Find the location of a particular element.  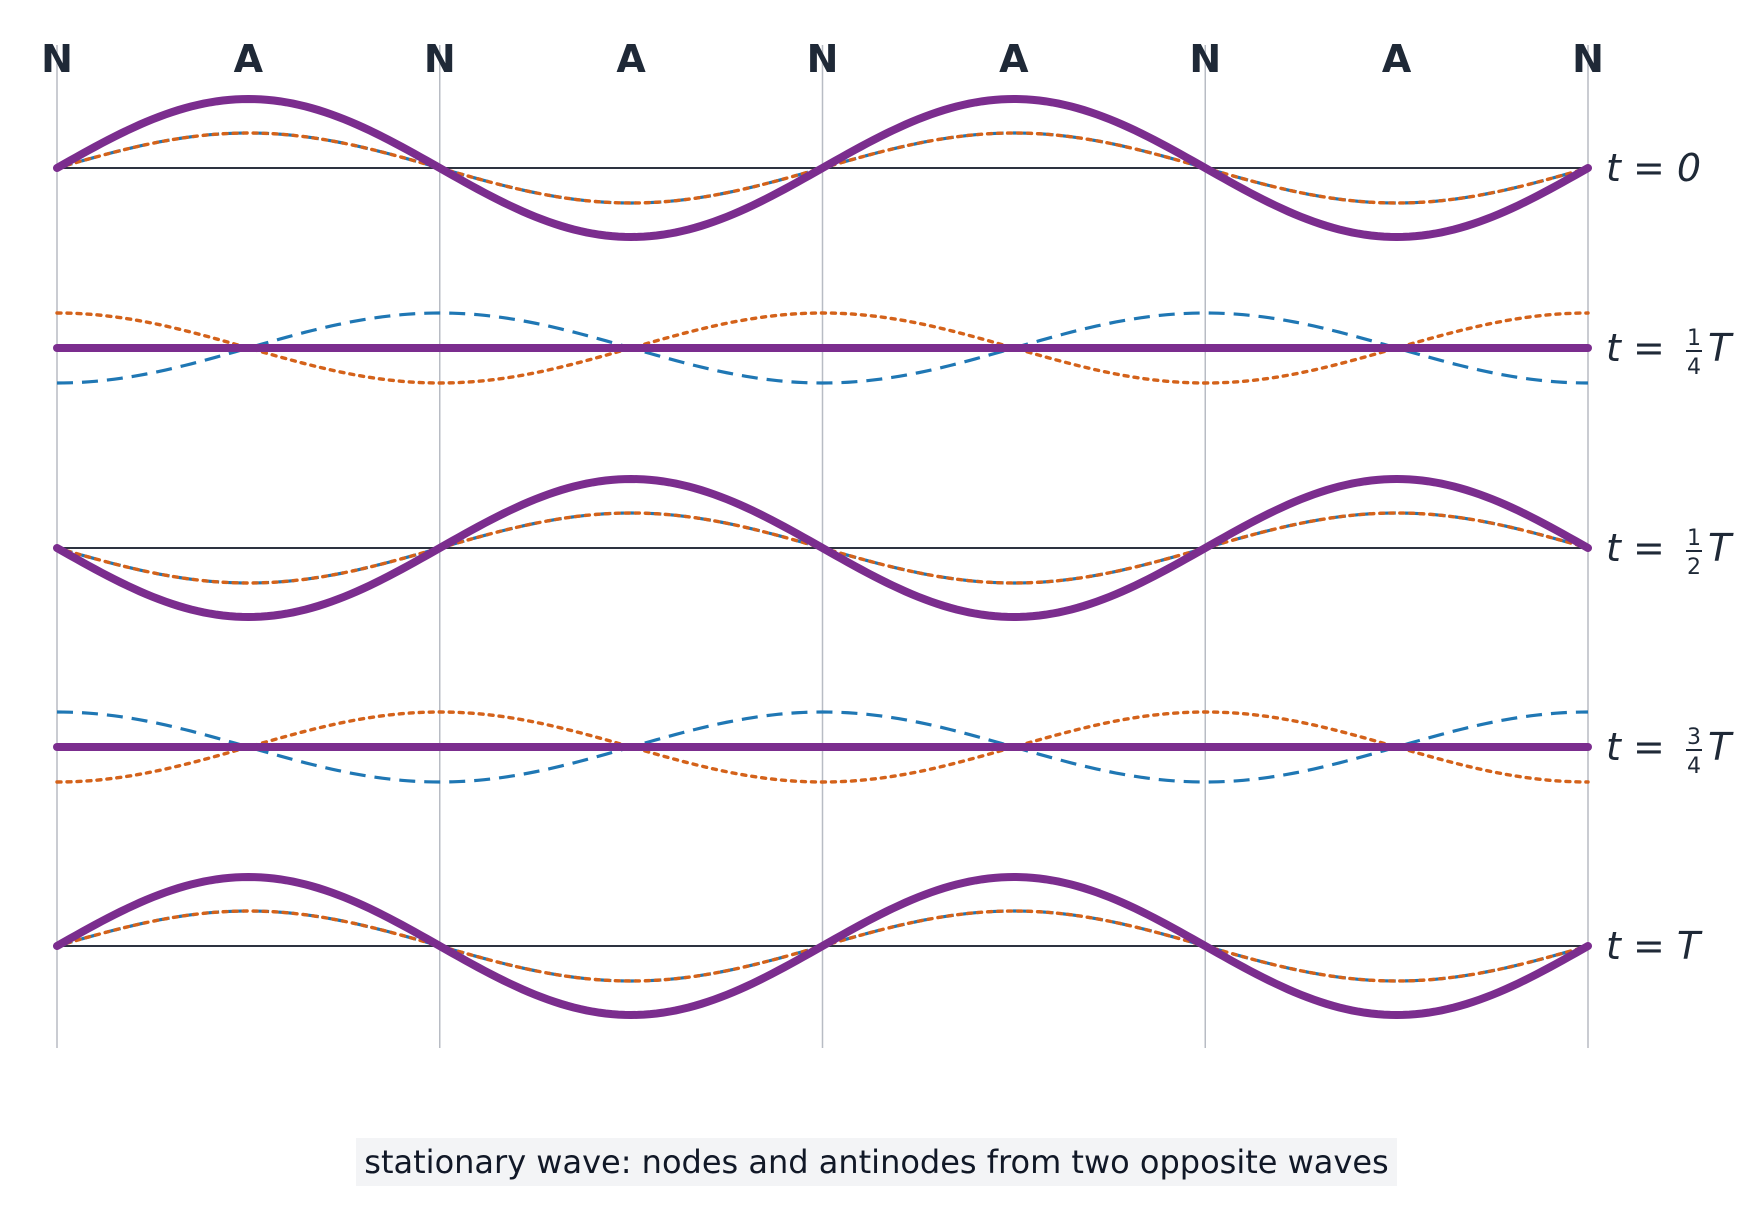

fraction-numerator: 3 is located at coordinates (1694, 737).